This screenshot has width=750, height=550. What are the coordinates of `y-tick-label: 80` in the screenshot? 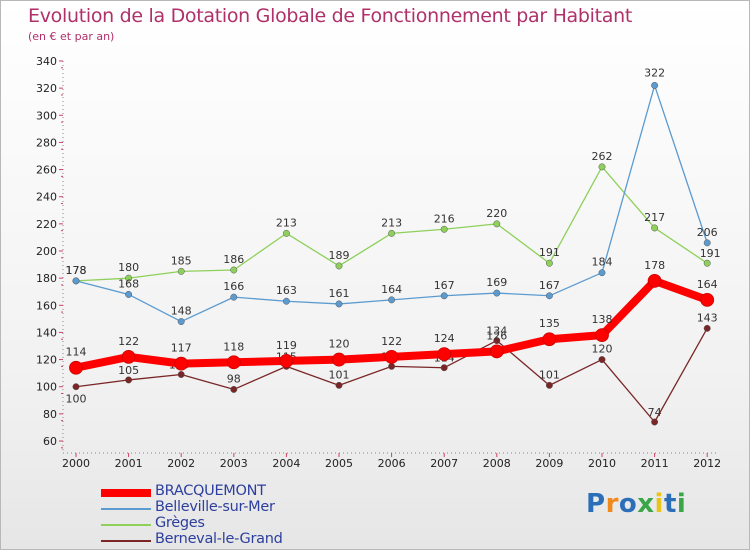 It's located at (50, 414).